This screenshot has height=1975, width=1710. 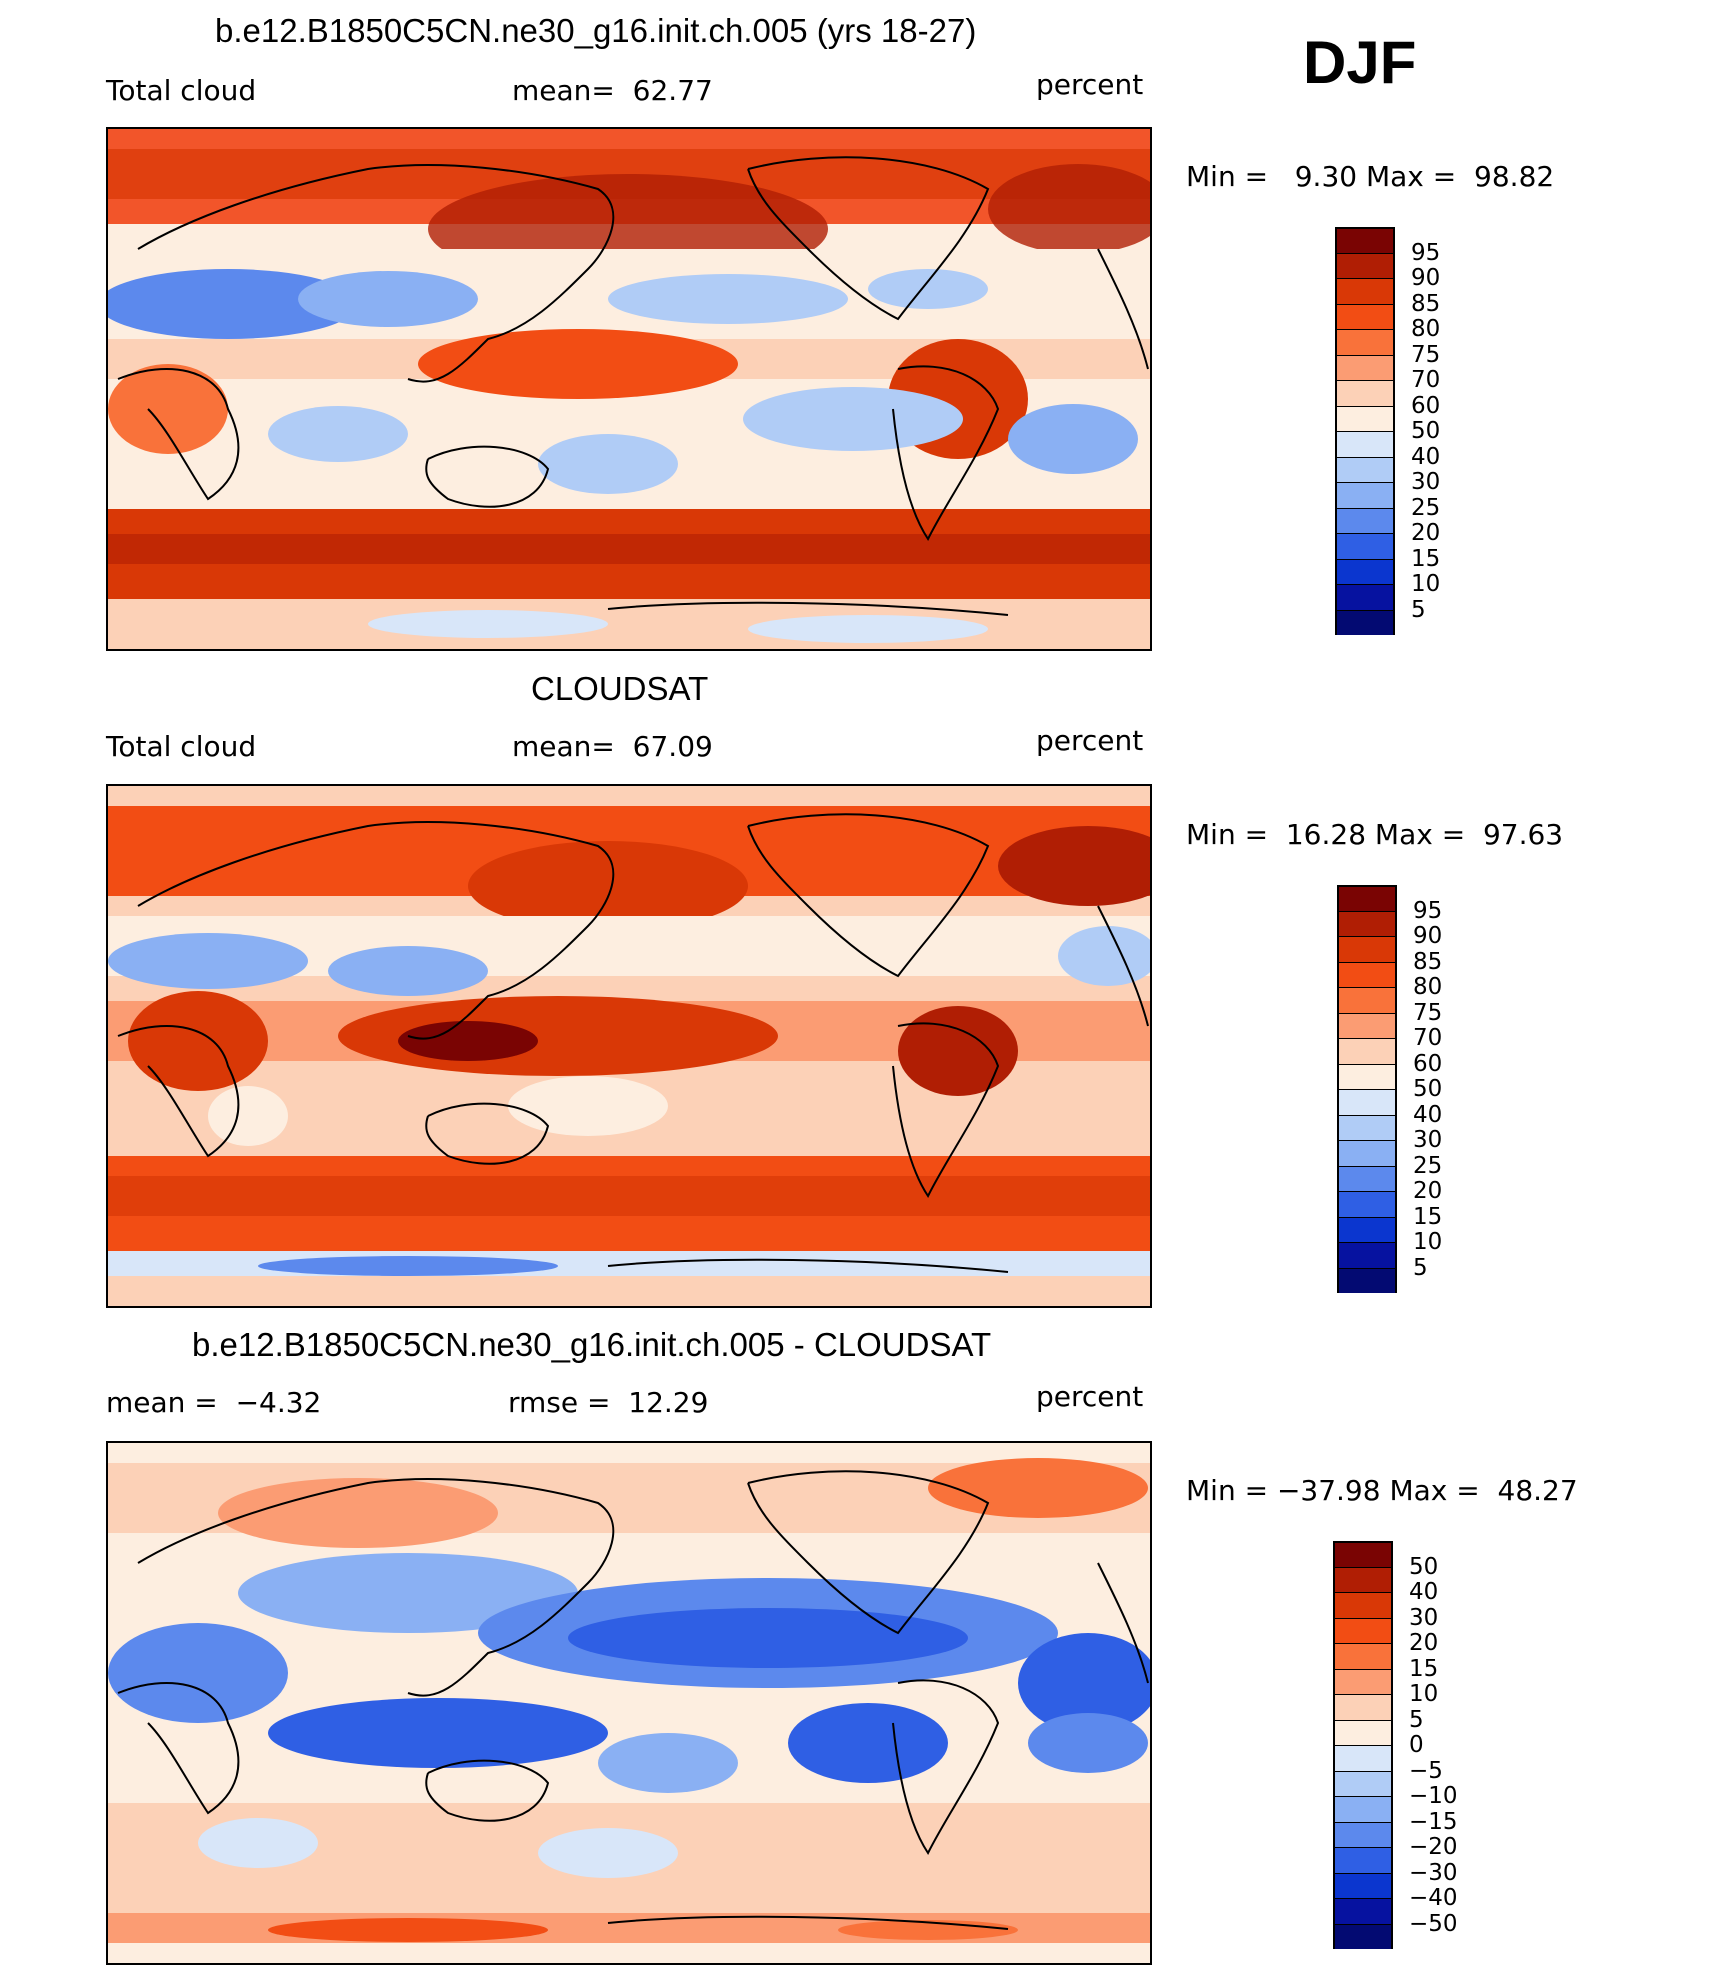 What do you see at coordinates (1090, 84) in the screenshot?
I see `panel1-units-label: percent` at bounding box center [1090, 84].